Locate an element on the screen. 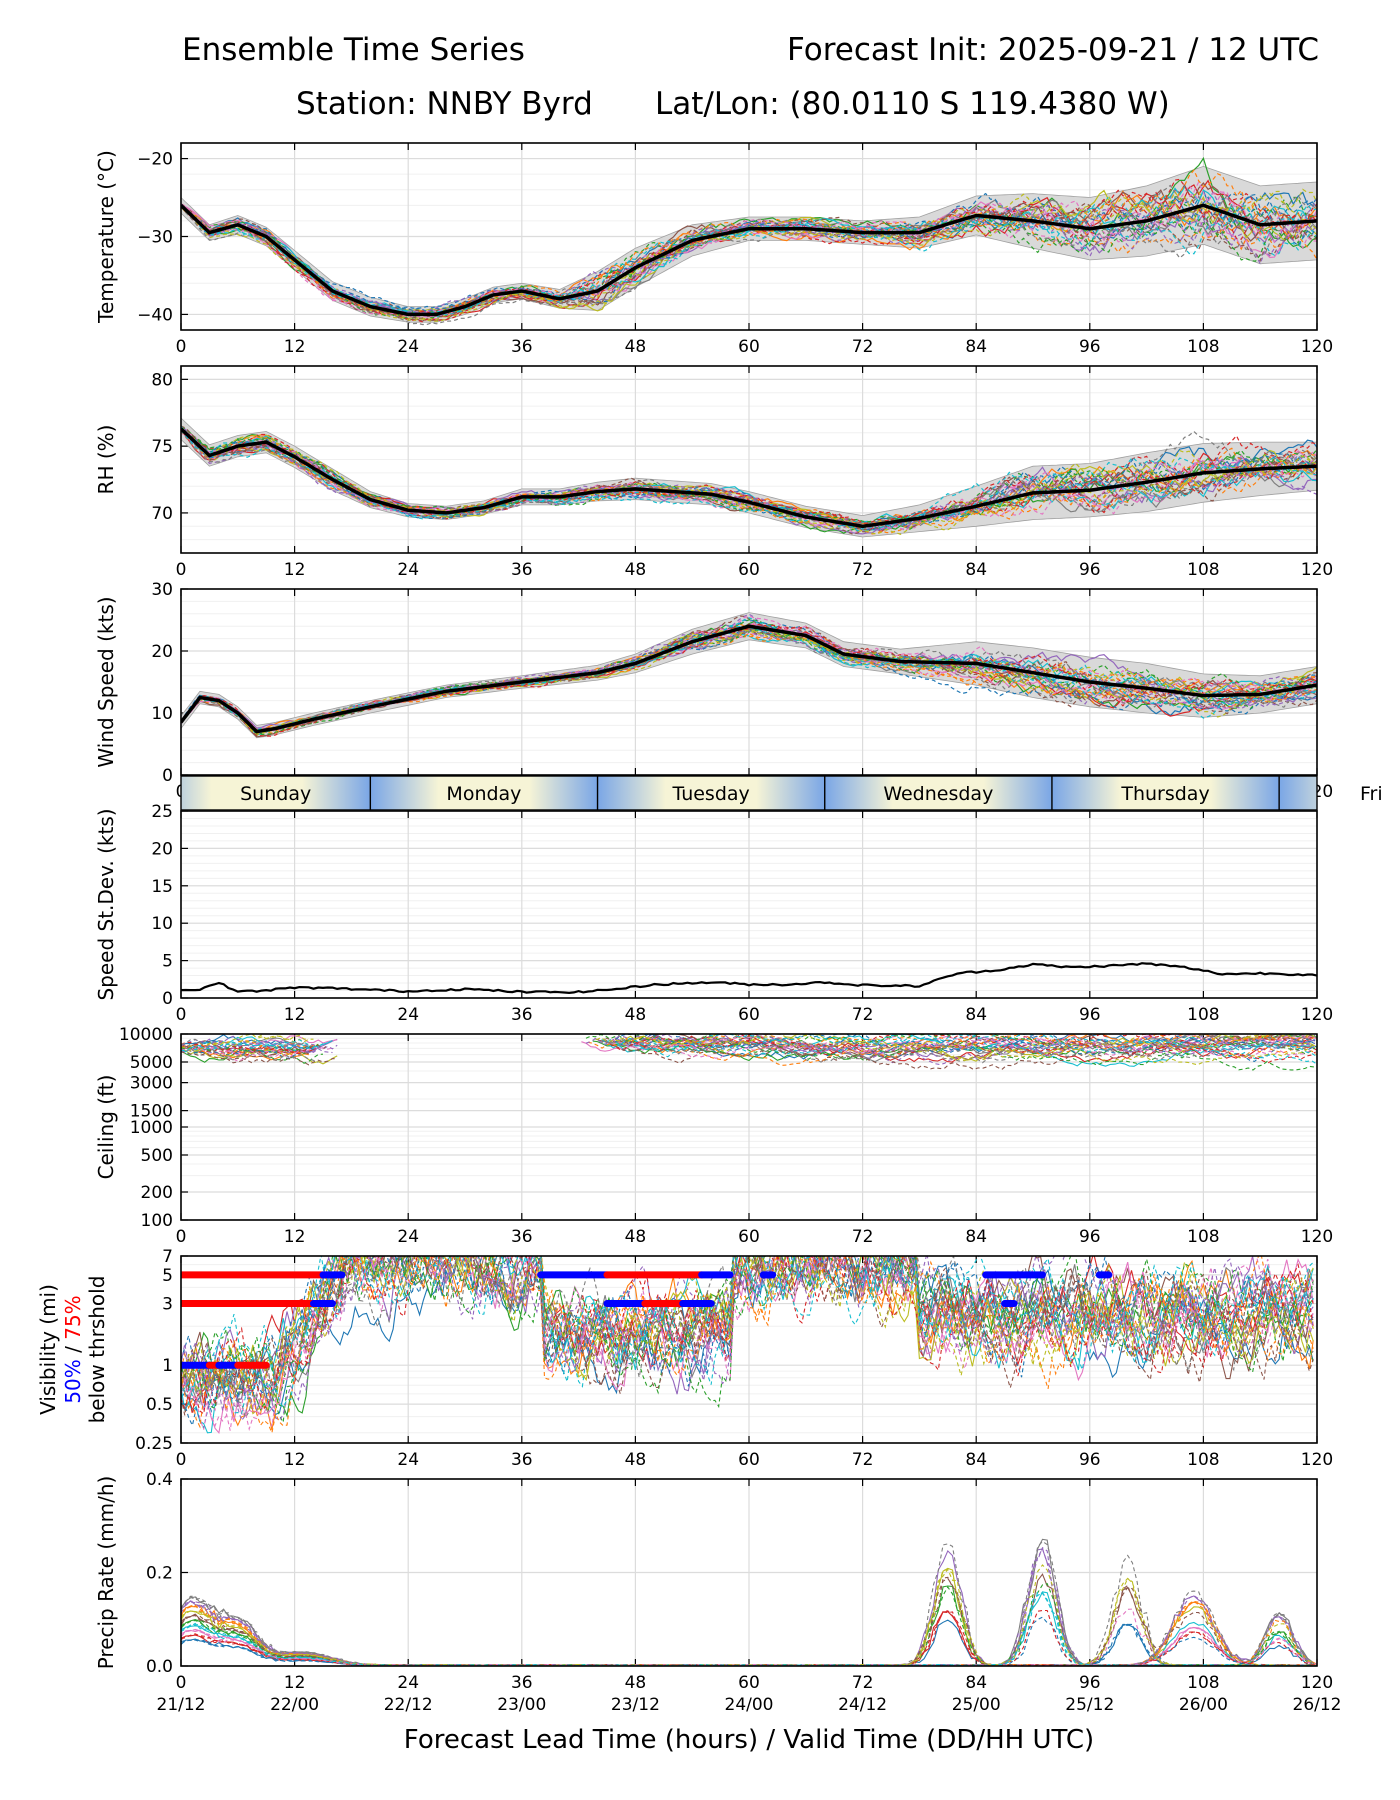 This screenshot has height=1800, width=1400. y-tick-label: 10 is located at coordinates (162, 924).